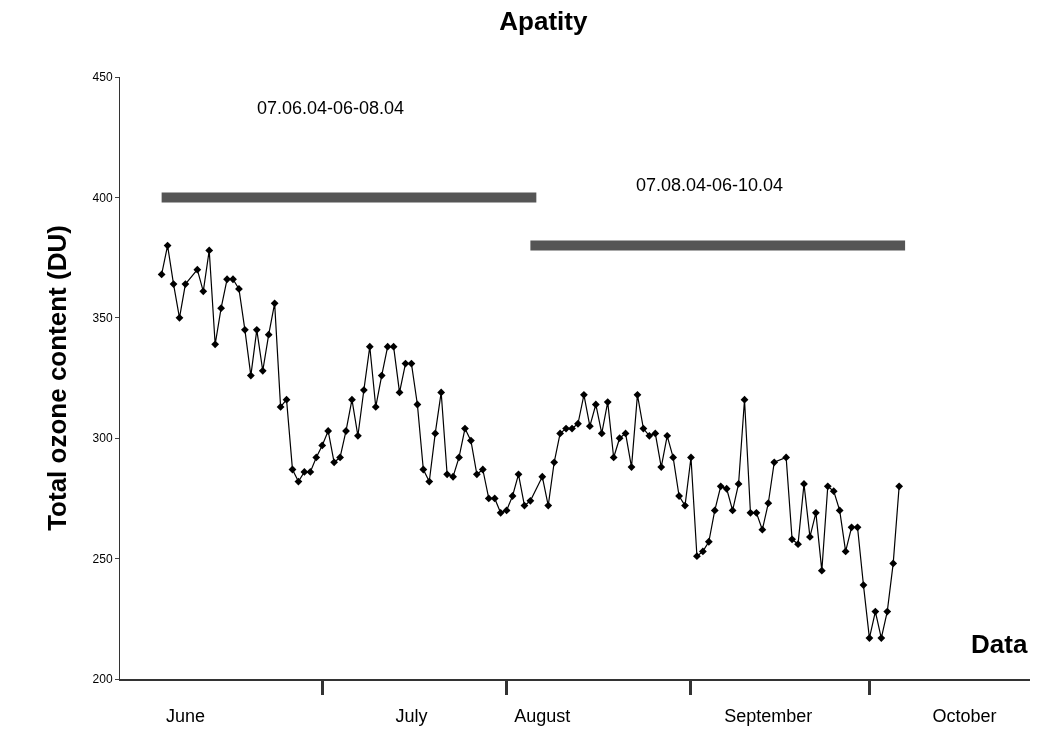 Image resolution: width=1045 pixels, height=754 pixels. I want to click on annotation: 07.06.04-06-08.04, so click(331, 108).